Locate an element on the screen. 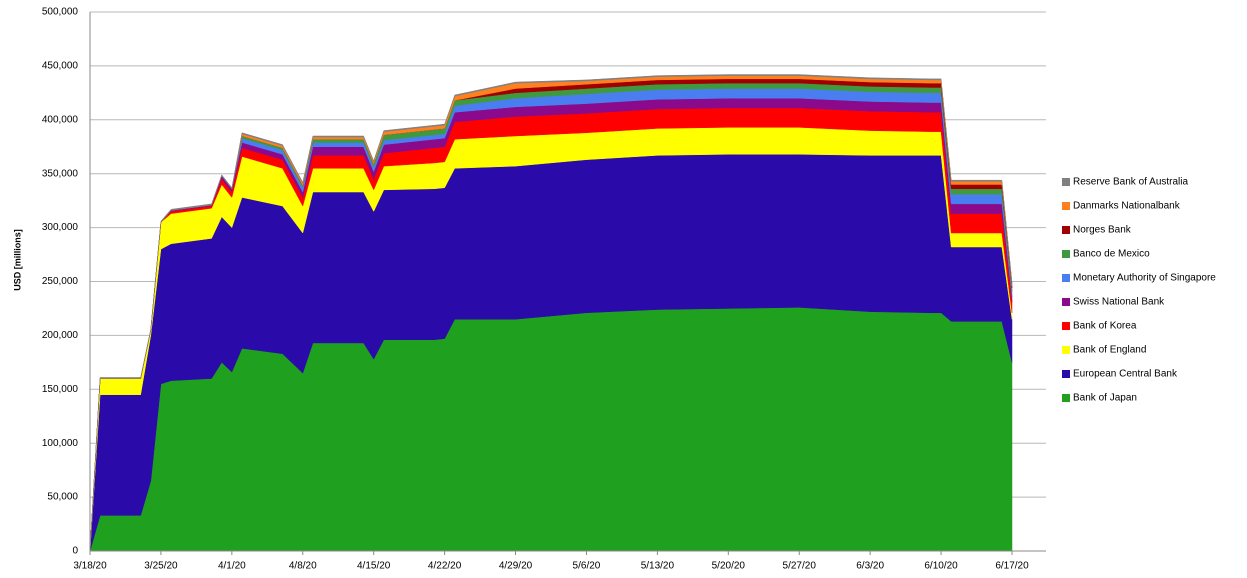 The height and width of the screenshot is (578, 1247). legend-label: Banco de Mexico is located at coordinates (1111, 254).